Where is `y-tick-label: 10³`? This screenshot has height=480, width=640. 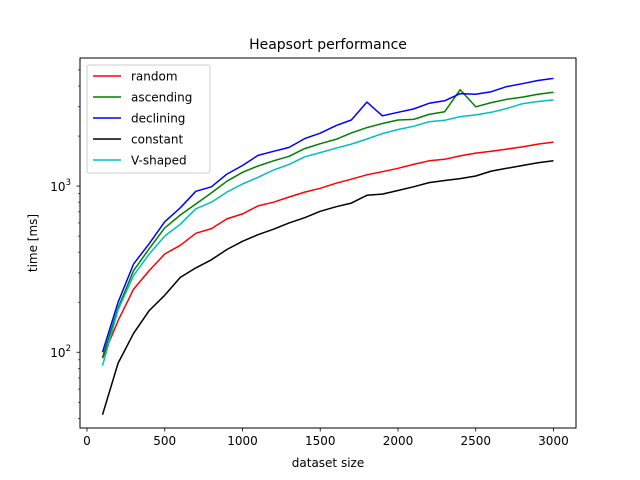 y-tick-label: 10³ is located at coordinates (60, 186).